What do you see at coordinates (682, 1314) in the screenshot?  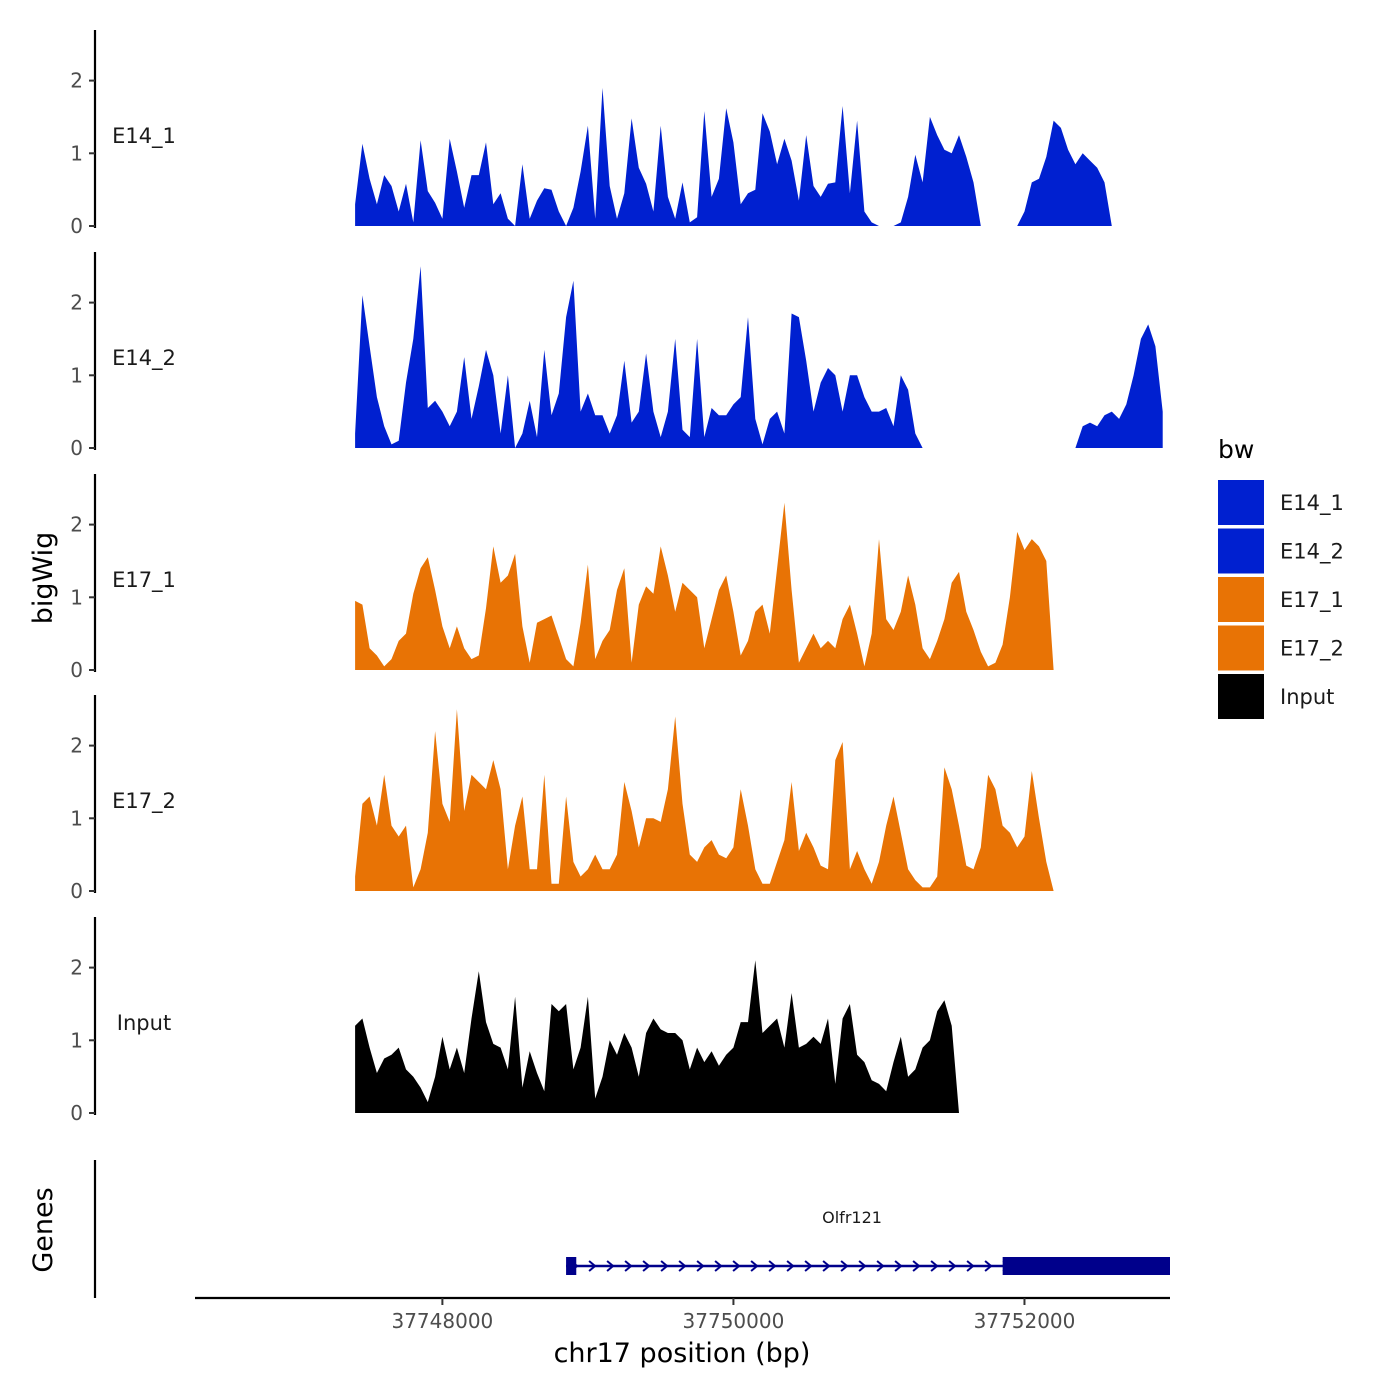 I see `x-axis: 37748000 37750000 37752000` at bounding box center [682, 1314].